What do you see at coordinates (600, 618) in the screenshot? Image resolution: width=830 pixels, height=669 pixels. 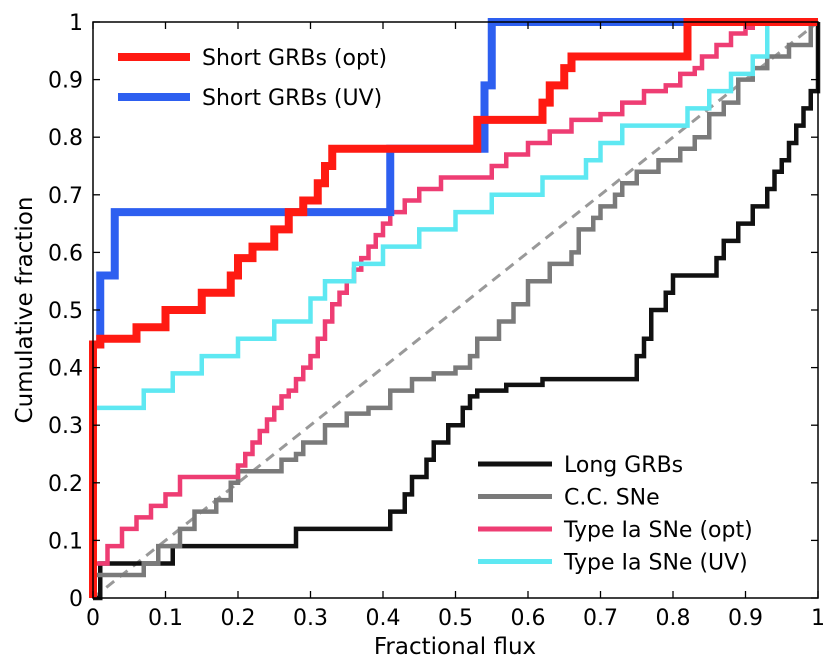 I see `x-tick-label: 0.7` at bounding box center [600, 618].